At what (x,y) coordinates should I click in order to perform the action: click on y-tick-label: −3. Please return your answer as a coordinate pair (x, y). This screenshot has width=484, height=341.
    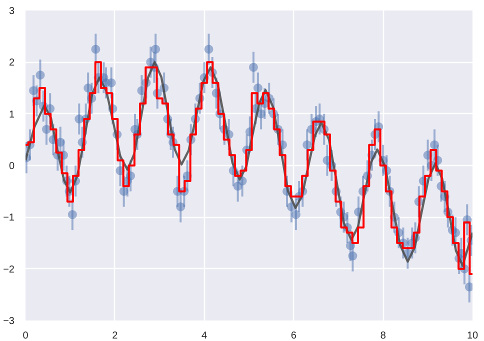
    Looking at the image, I should click on (9, 321).